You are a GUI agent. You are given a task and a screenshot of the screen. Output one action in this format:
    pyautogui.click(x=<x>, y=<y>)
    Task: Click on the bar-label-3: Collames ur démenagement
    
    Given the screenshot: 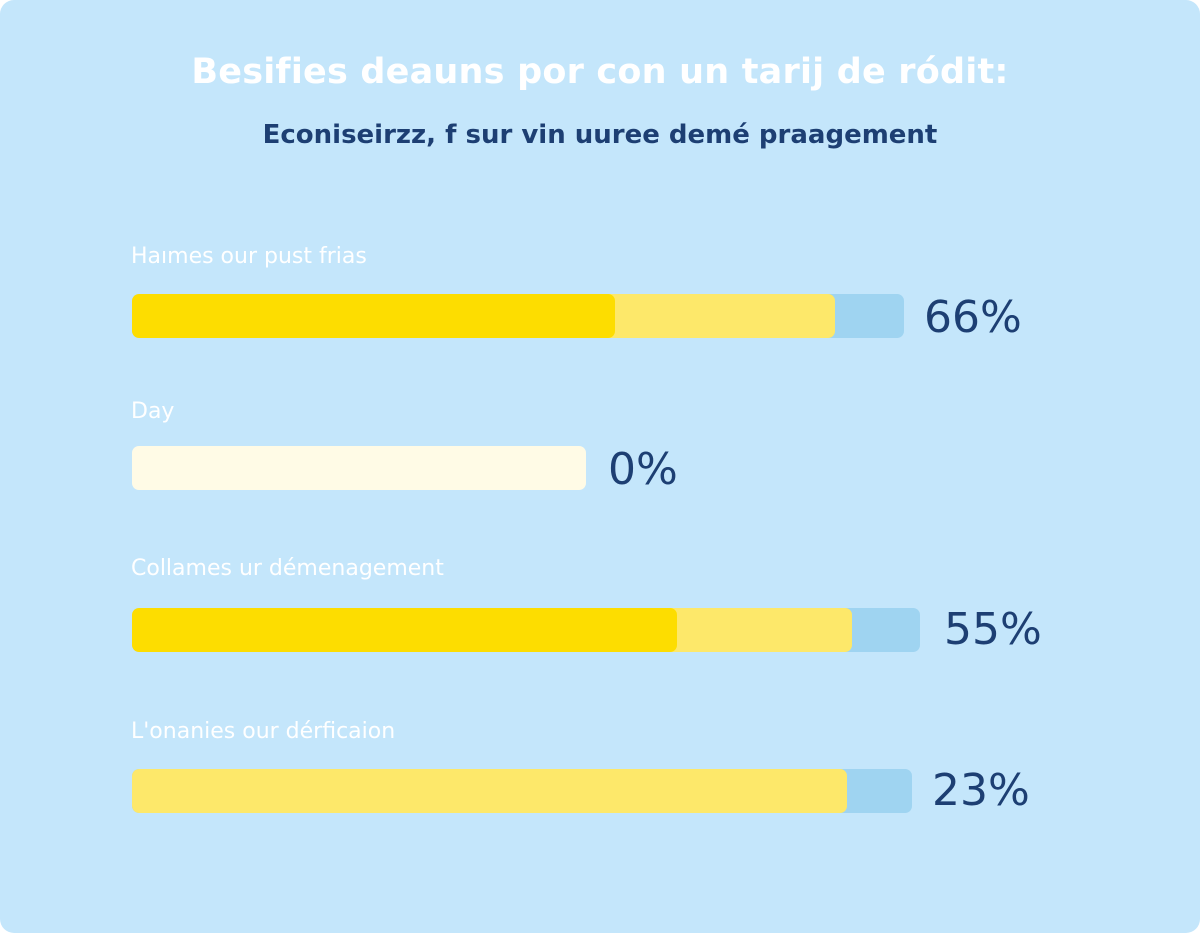 What is the action you would take?
    pyautogui.click(x=287, y=568)
    